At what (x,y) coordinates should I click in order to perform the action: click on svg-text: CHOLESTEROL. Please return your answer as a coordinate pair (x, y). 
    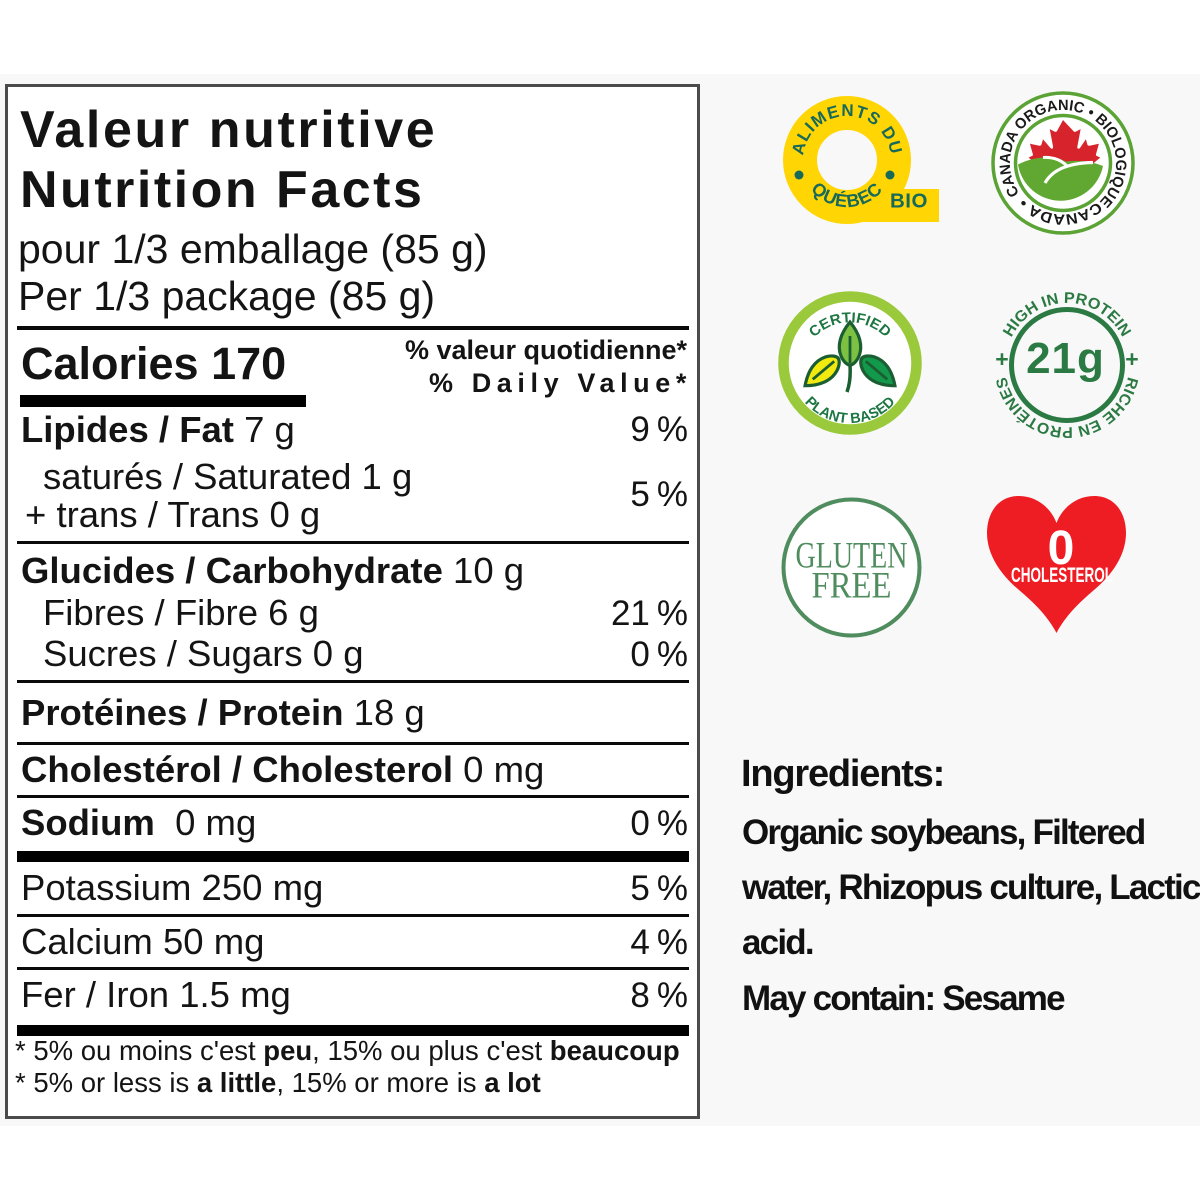
    Looking at the image, I should click on (1062, 575).